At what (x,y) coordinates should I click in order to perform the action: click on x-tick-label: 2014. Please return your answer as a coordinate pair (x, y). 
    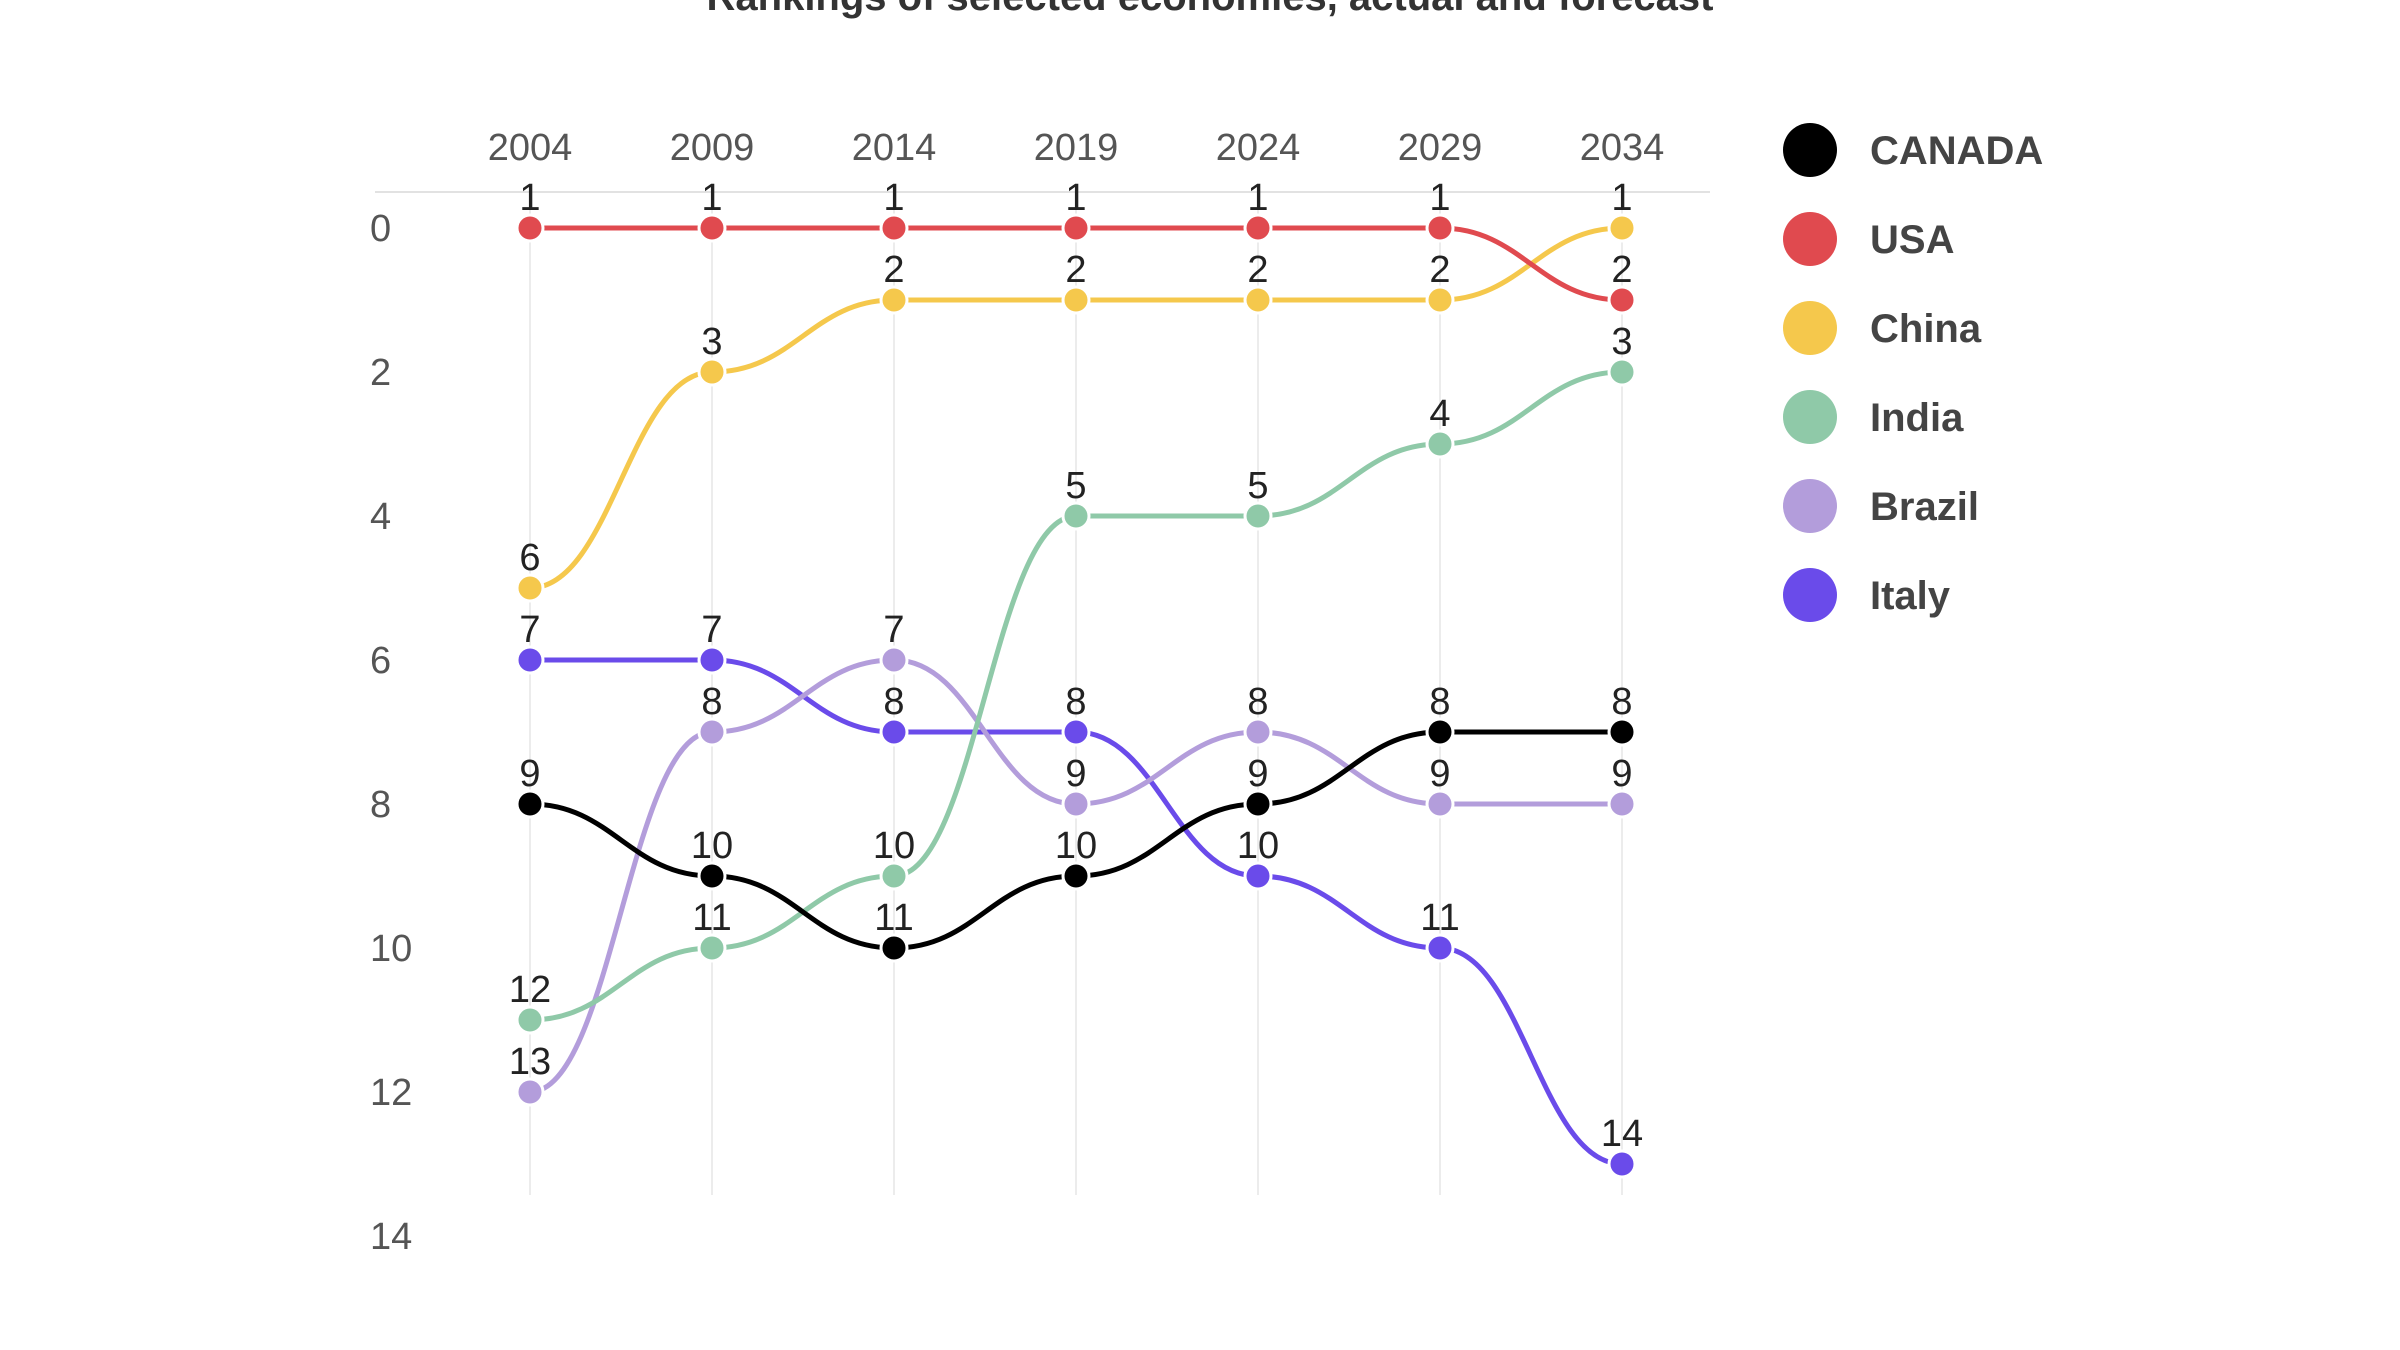
    Looking at the image, I should click on (894, 148).